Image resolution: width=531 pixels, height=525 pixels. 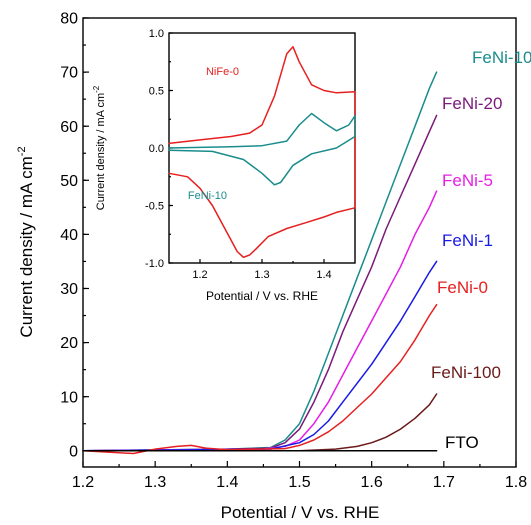 What do you see at coordinates (22, 151) in the screenshot?
I see `main-y-axis-title-superscript: -2` at bounding box center [22, 151].